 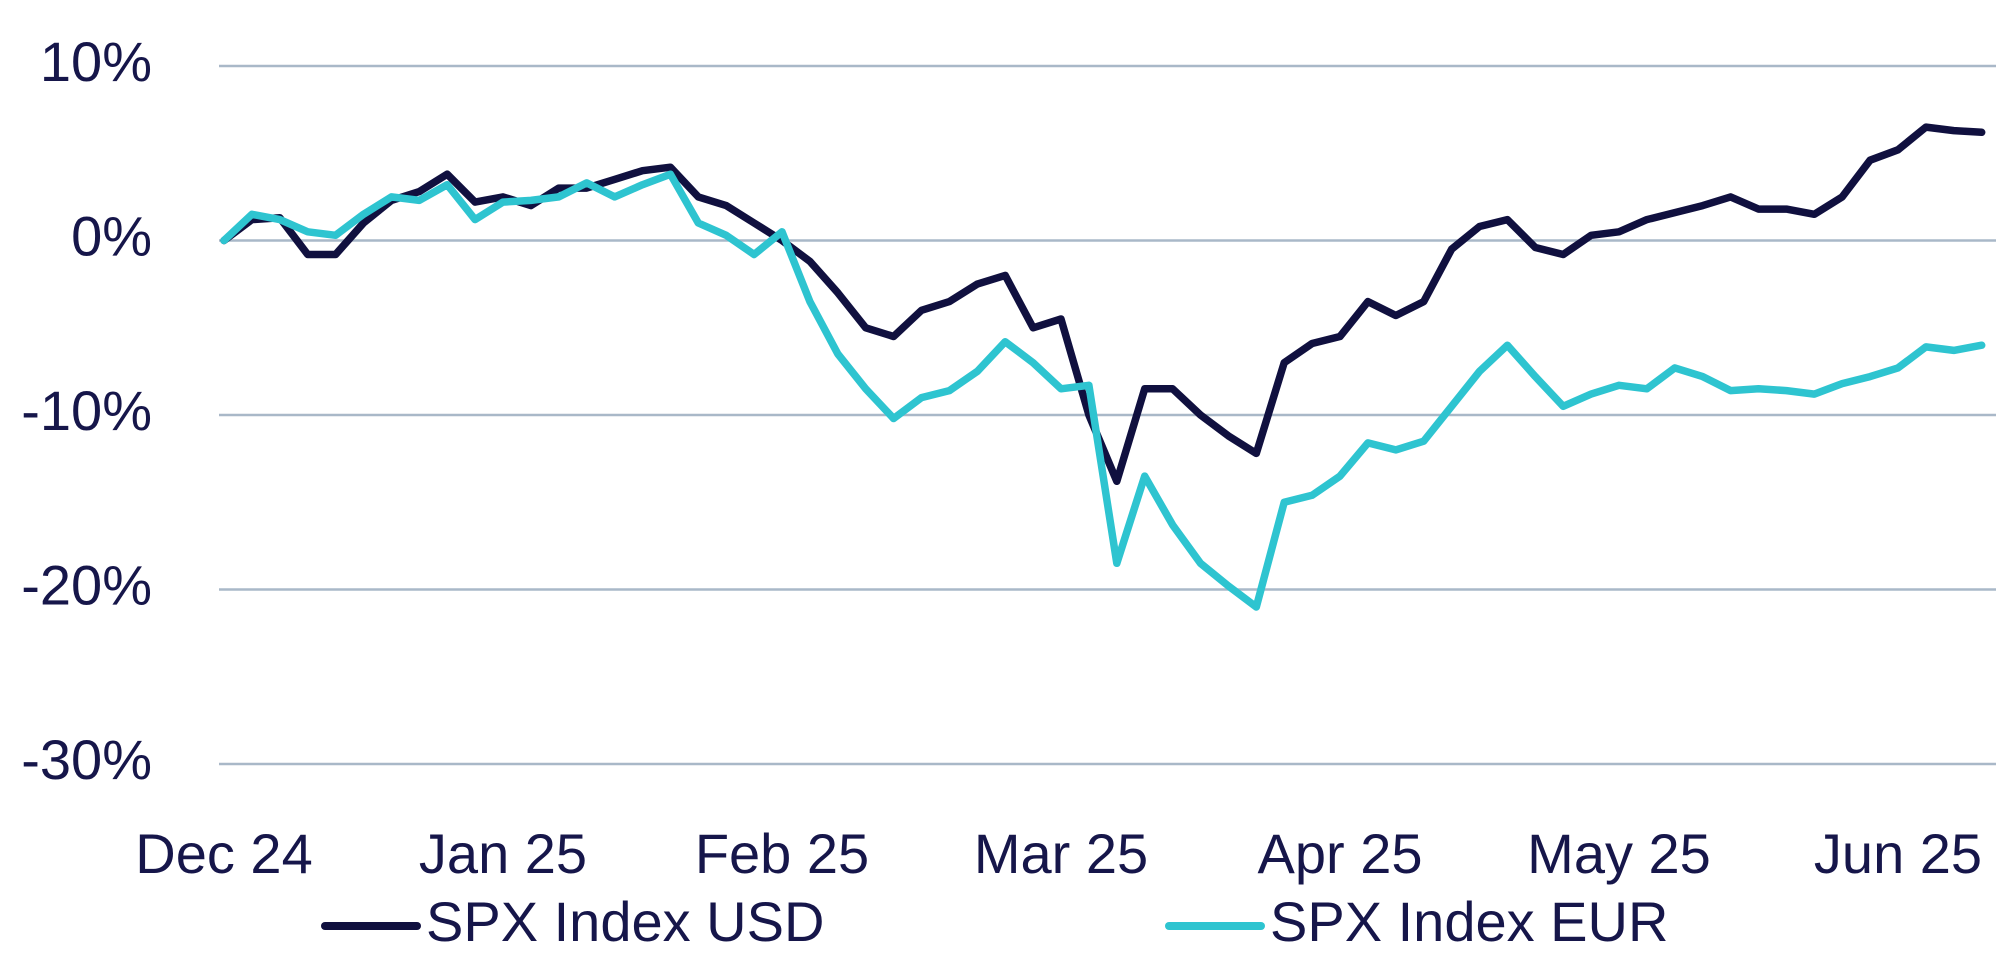 I want to click on y-tick-label: 0%, so click(x=111, y=235).